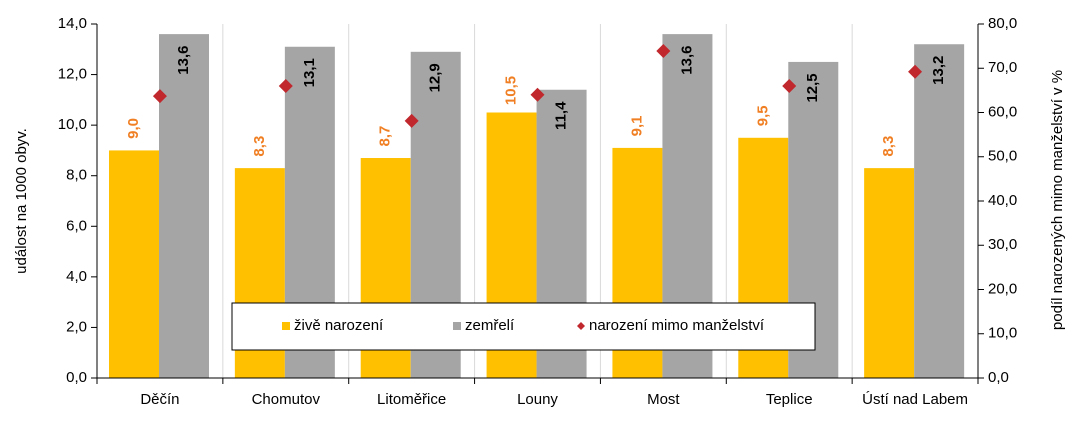  Describe the element at coordinates (677, 325) in the screenshot. I see `legend-label: narození mimo manželství` at that location.